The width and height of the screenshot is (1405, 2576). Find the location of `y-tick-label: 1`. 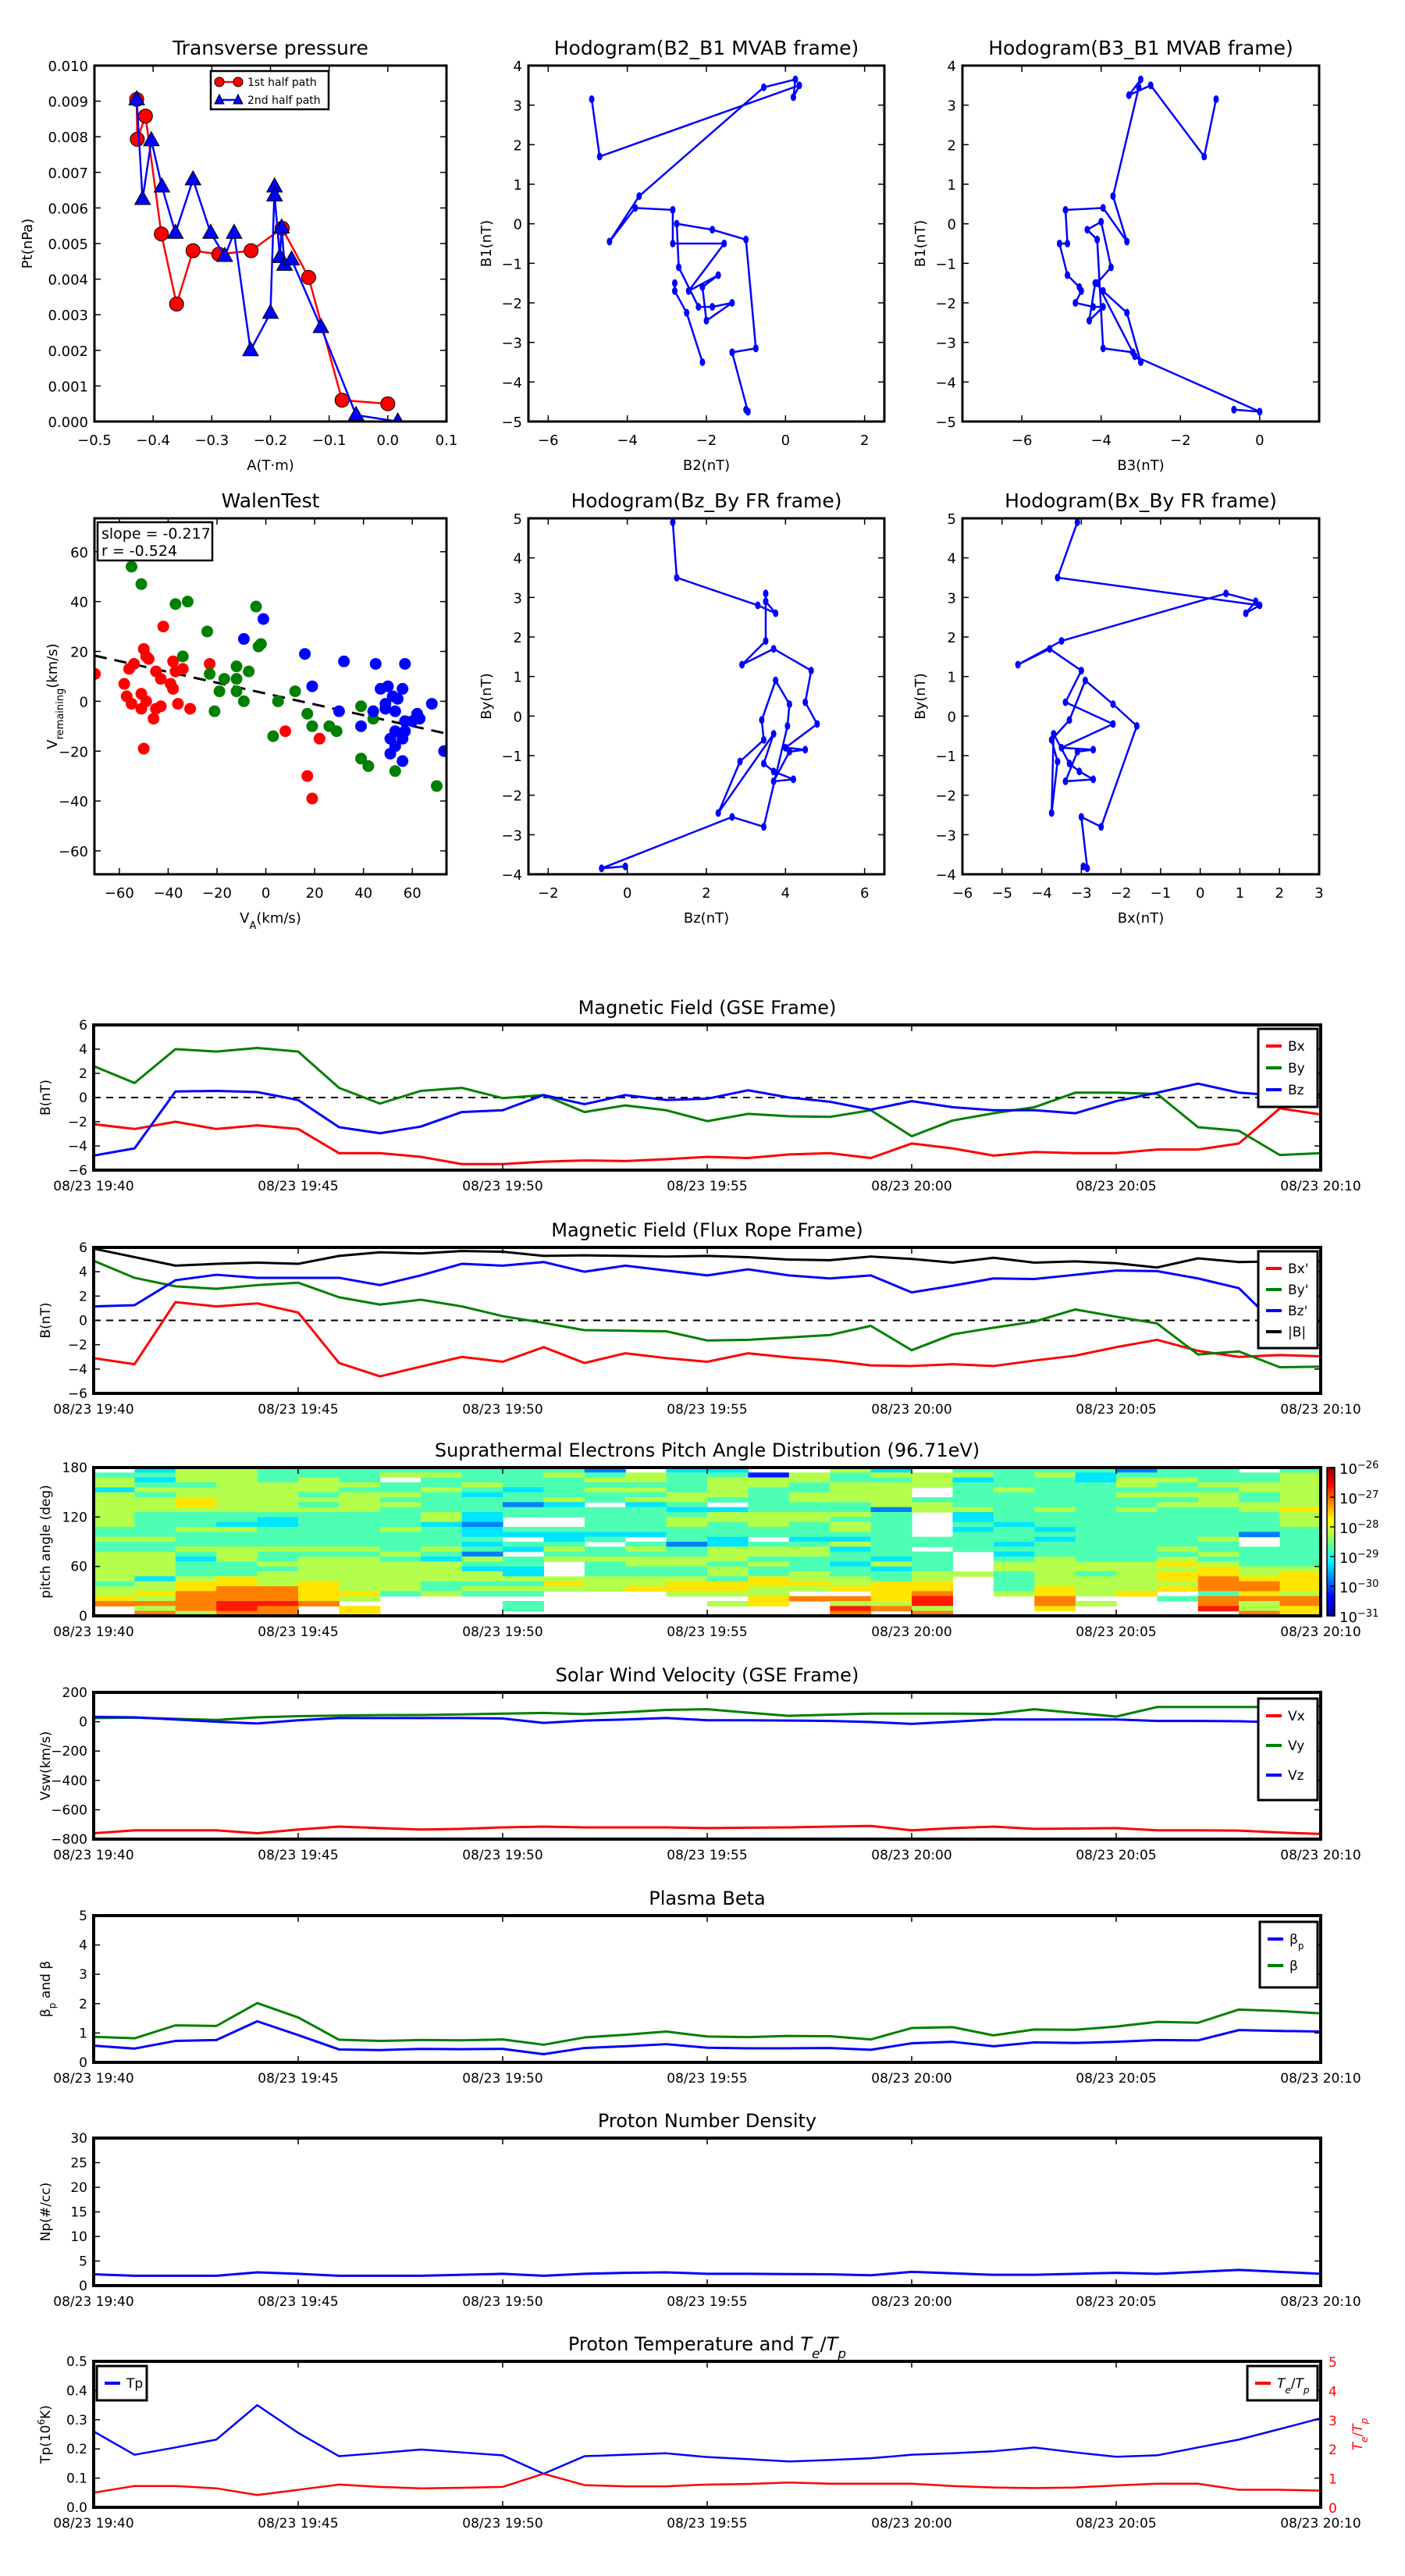

y-tick-label: 1 is located at coordinates (952, 185).